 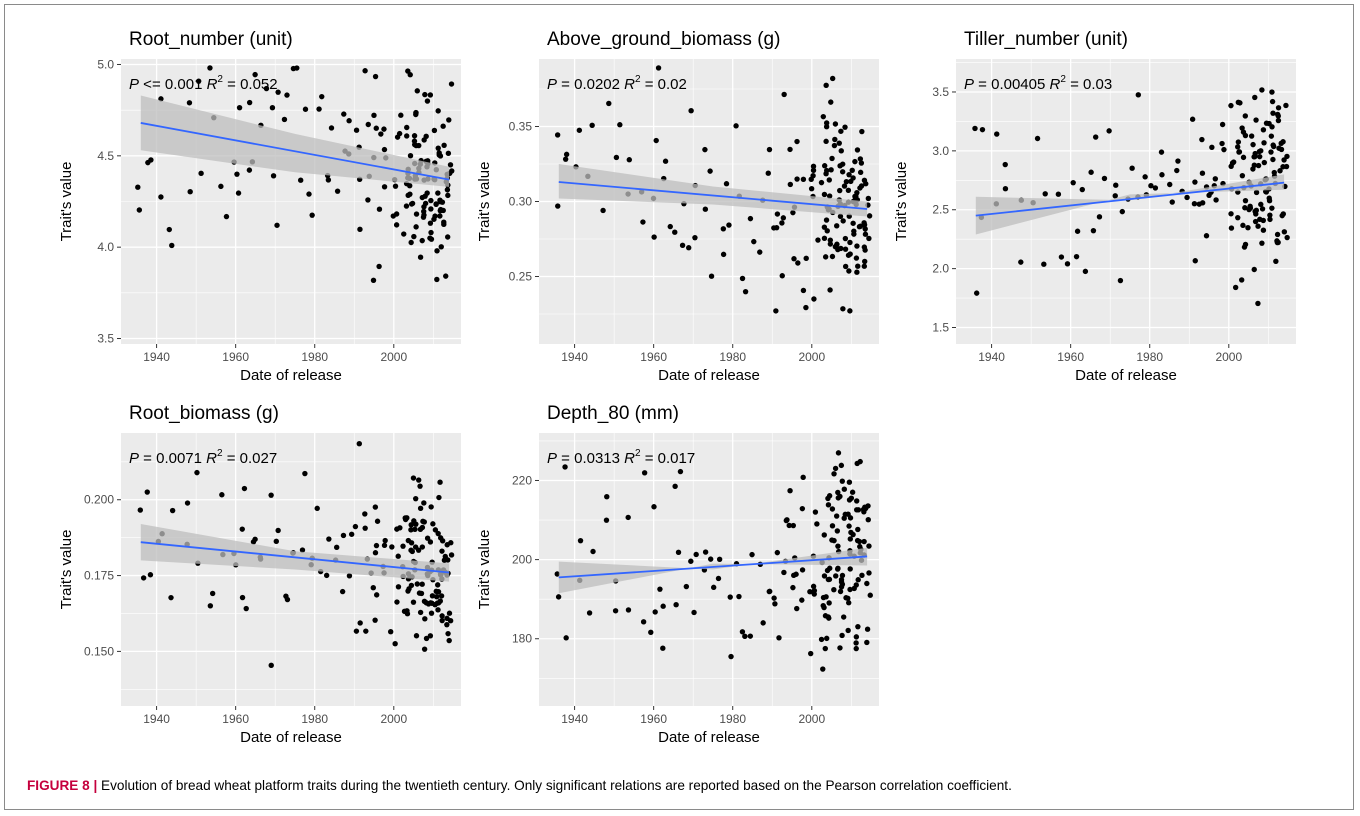 What do you see at coordinates (1070, 357) in the screenshot?
I see `x-tick-label: 1960` at bounding box center [1070, 357].